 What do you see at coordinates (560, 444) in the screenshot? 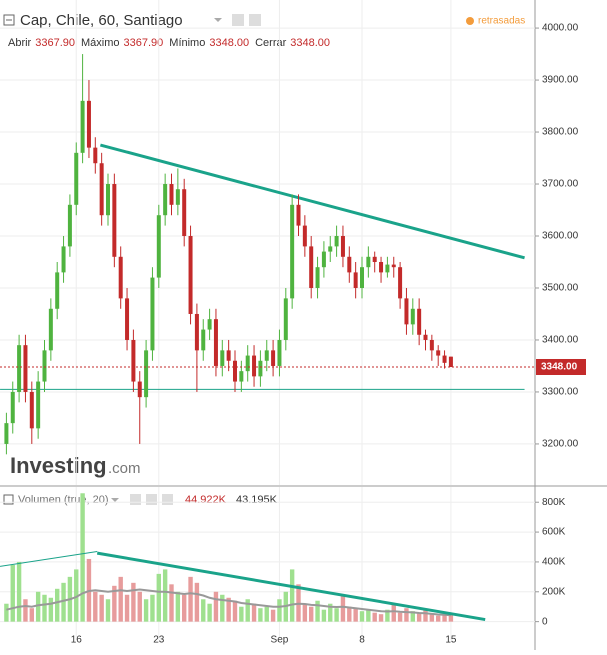
I see `y-tick-label: 3200.00` at bounding box center [560, 444].